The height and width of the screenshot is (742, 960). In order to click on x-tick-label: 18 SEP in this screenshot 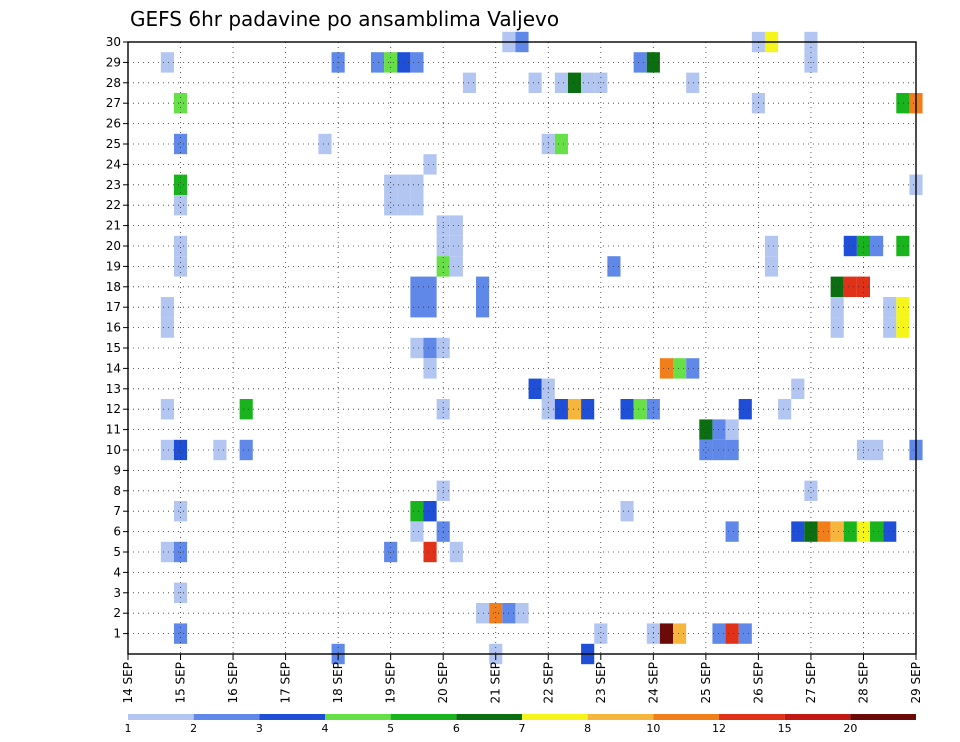, I will do `click(338, 683)`.